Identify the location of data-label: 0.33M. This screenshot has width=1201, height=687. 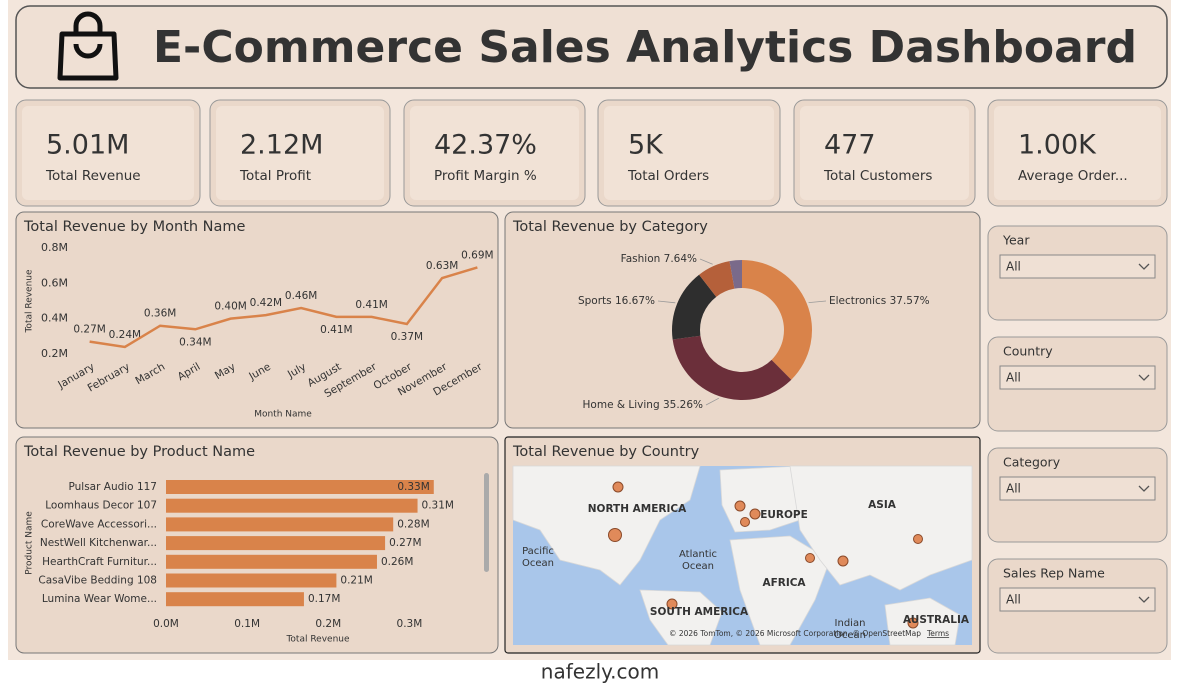
(413, 487).